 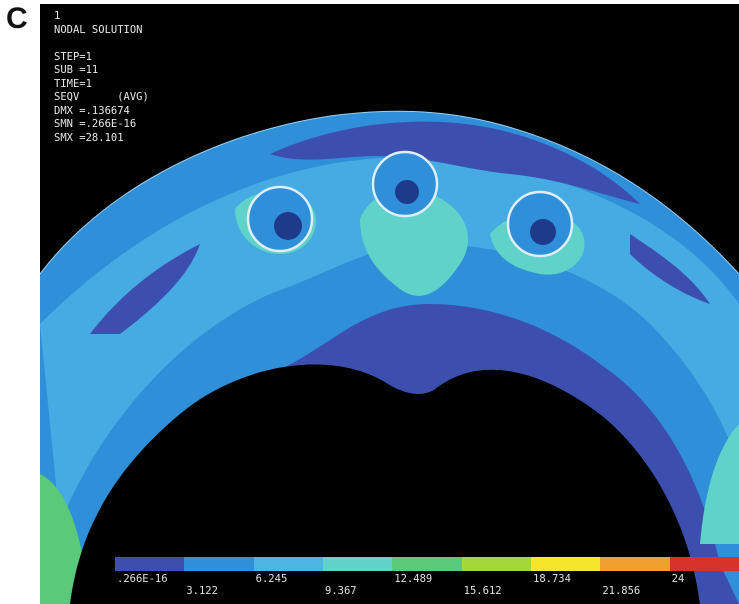 I want to click on legend-label: 18.734, so click(x=552, y=579).